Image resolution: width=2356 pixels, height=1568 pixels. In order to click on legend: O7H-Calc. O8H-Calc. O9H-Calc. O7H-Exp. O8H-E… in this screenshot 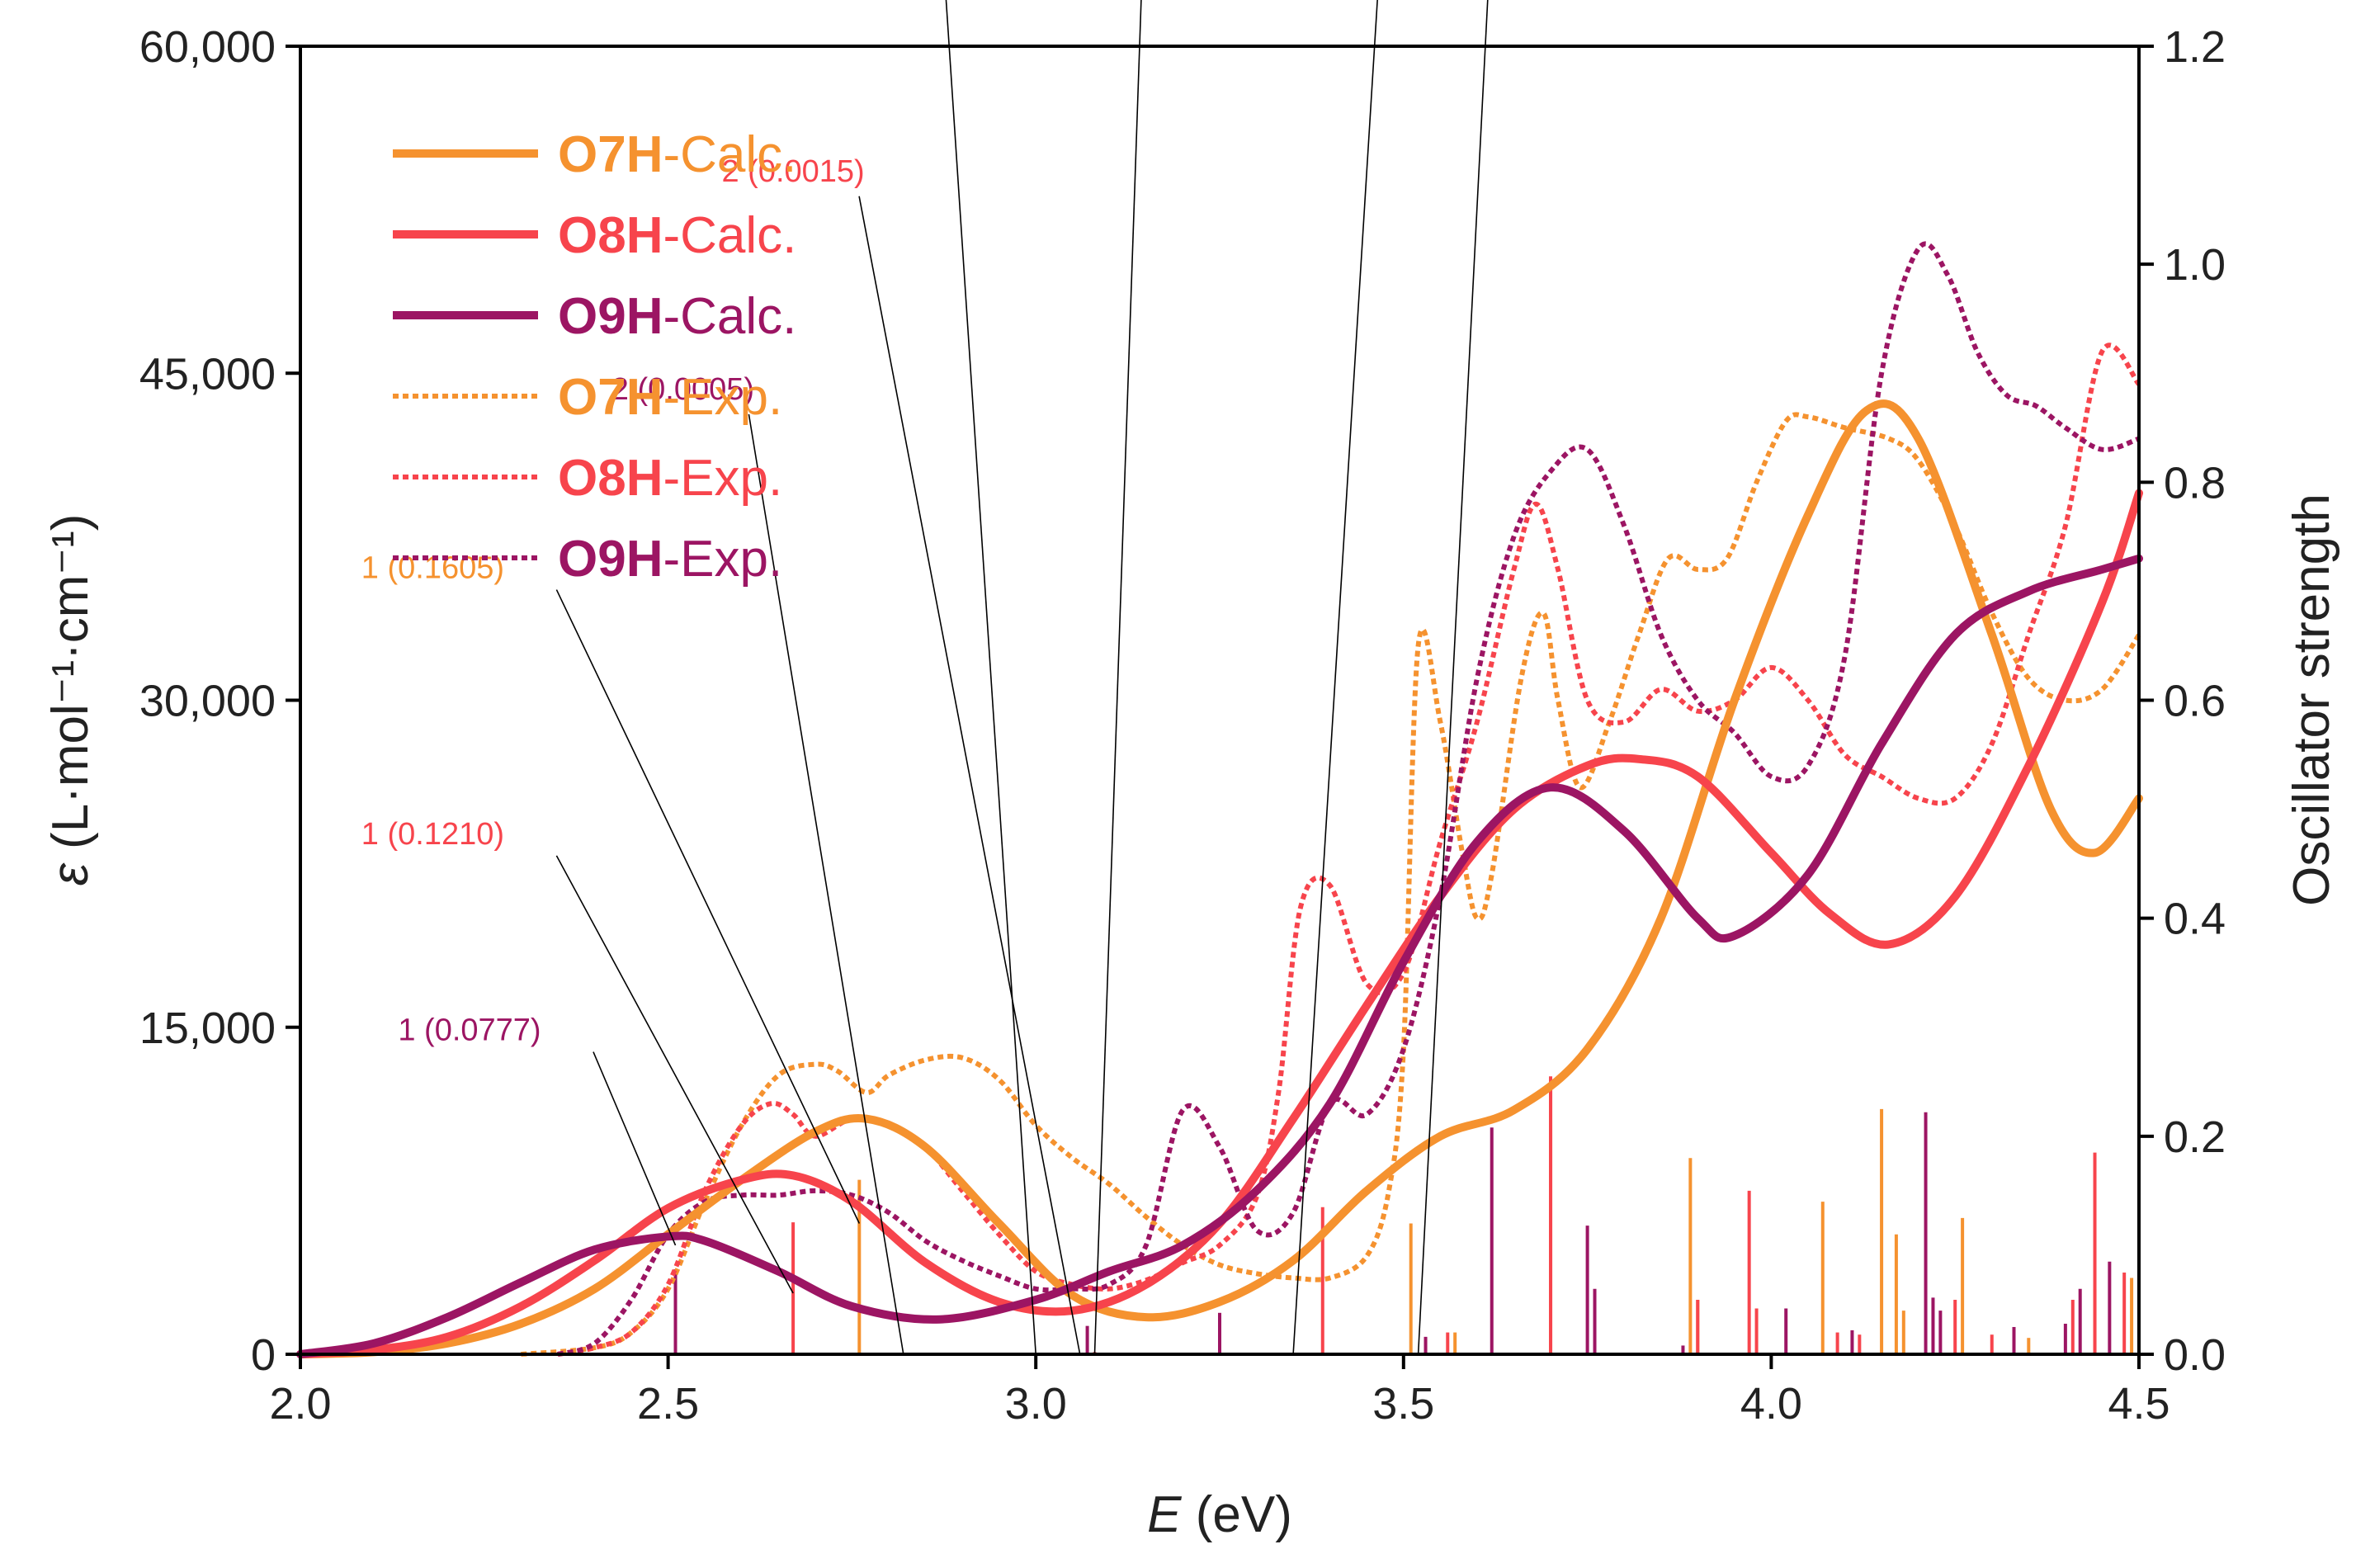, I will do `click(594, 357)`.